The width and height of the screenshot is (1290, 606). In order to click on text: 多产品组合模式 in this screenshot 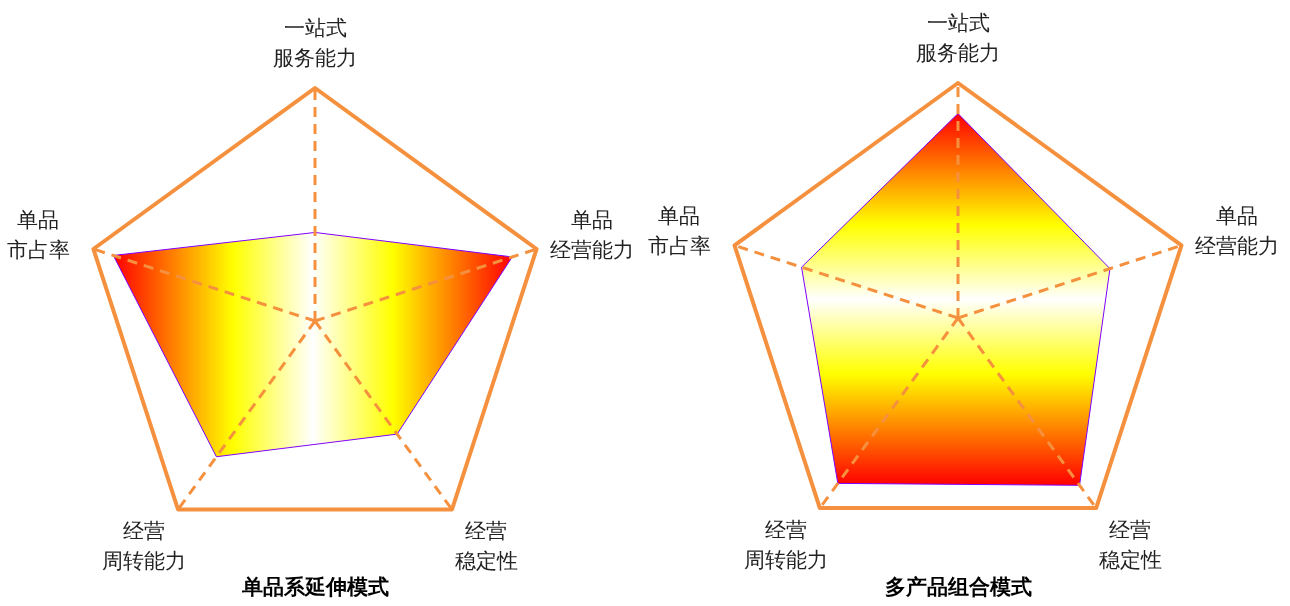, I will do `click(958, 587)`.